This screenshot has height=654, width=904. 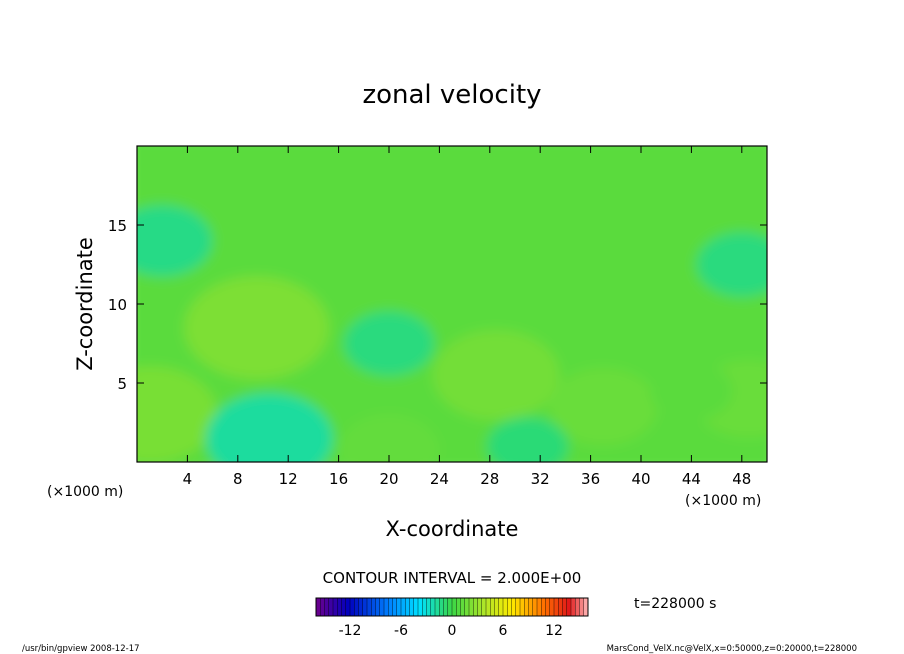 What do you see at coordinates (238, 479) in the screenshot?
I see `x-tick-label: 8` at bounding box center [238, 479].